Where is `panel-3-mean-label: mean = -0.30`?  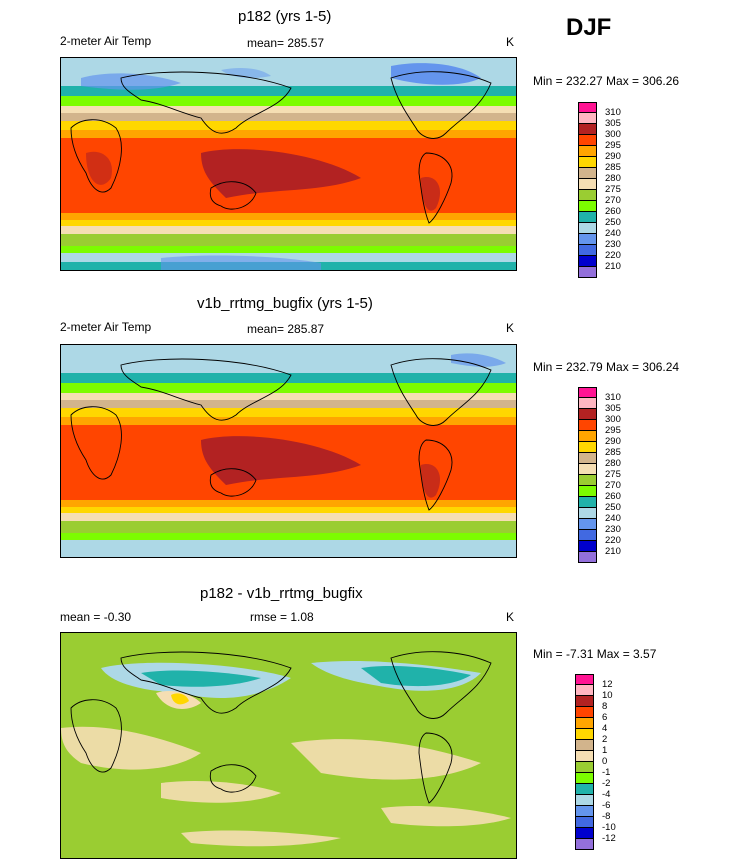
panel-3-mean-label: mean = -0.30 is located at coordinates (96, 617).